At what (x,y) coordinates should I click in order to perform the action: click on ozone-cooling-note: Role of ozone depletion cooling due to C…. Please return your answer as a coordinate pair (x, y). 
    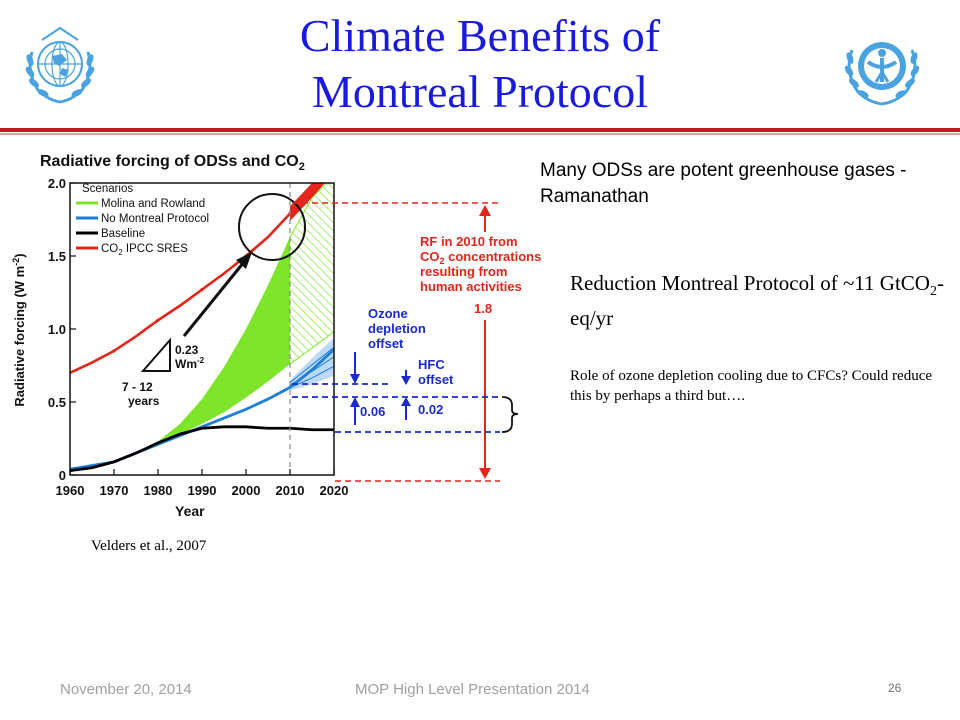
    Looking at the image, I should click on (751, 386).